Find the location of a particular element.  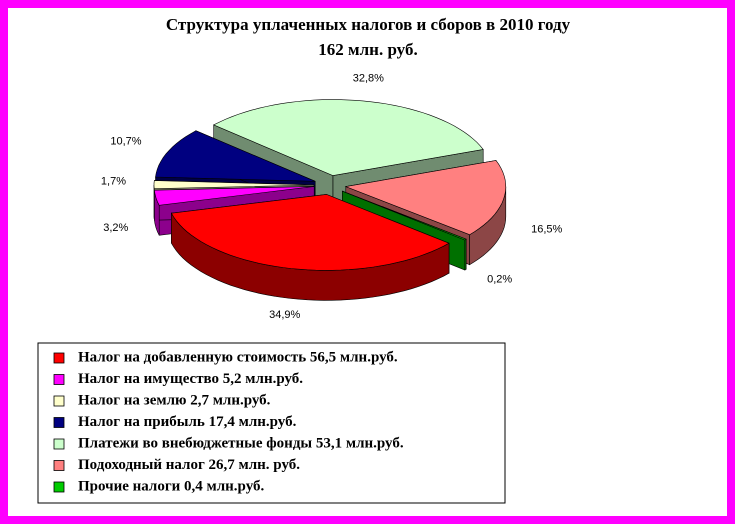

chart-subtitle: 162 млн. руб. is located at coordinates (367, 49).